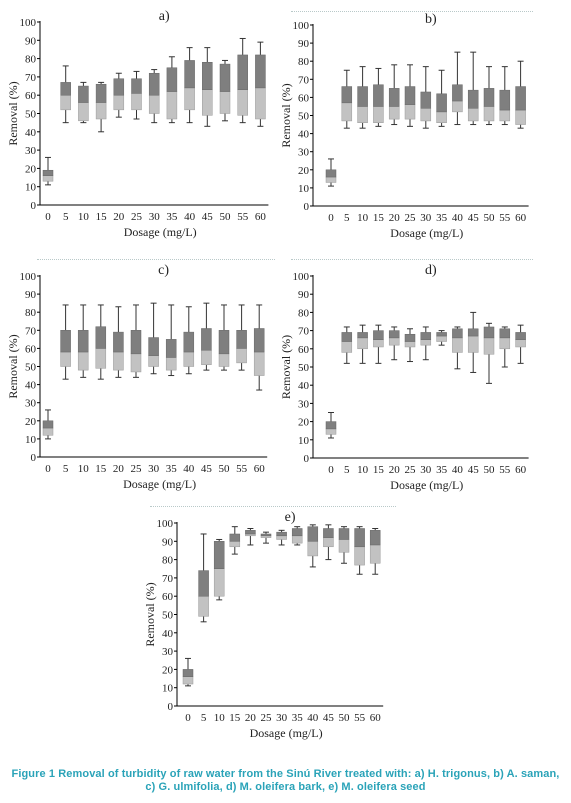 The width and height of the screenshot is (571, 803). I want to click on panel-label: c), so click(163, 270).